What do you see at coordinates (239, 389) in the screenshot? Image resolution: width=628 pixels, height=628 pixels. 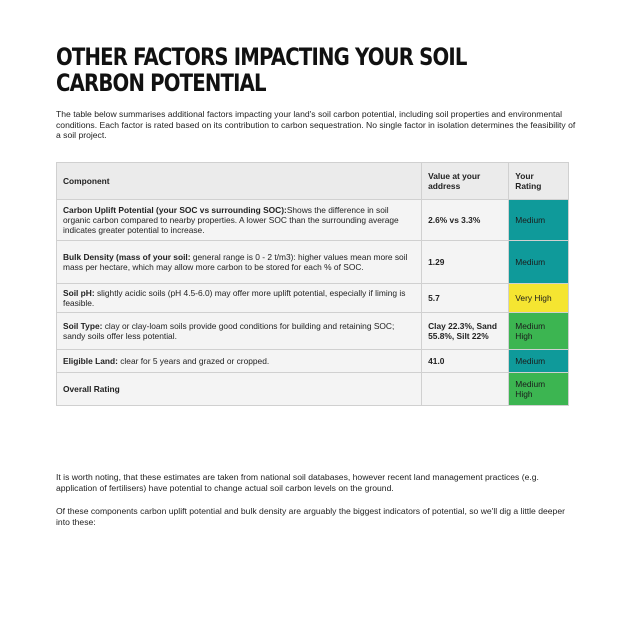 I see `component-cell: Overall Rating` at bounding box center [239, 389].